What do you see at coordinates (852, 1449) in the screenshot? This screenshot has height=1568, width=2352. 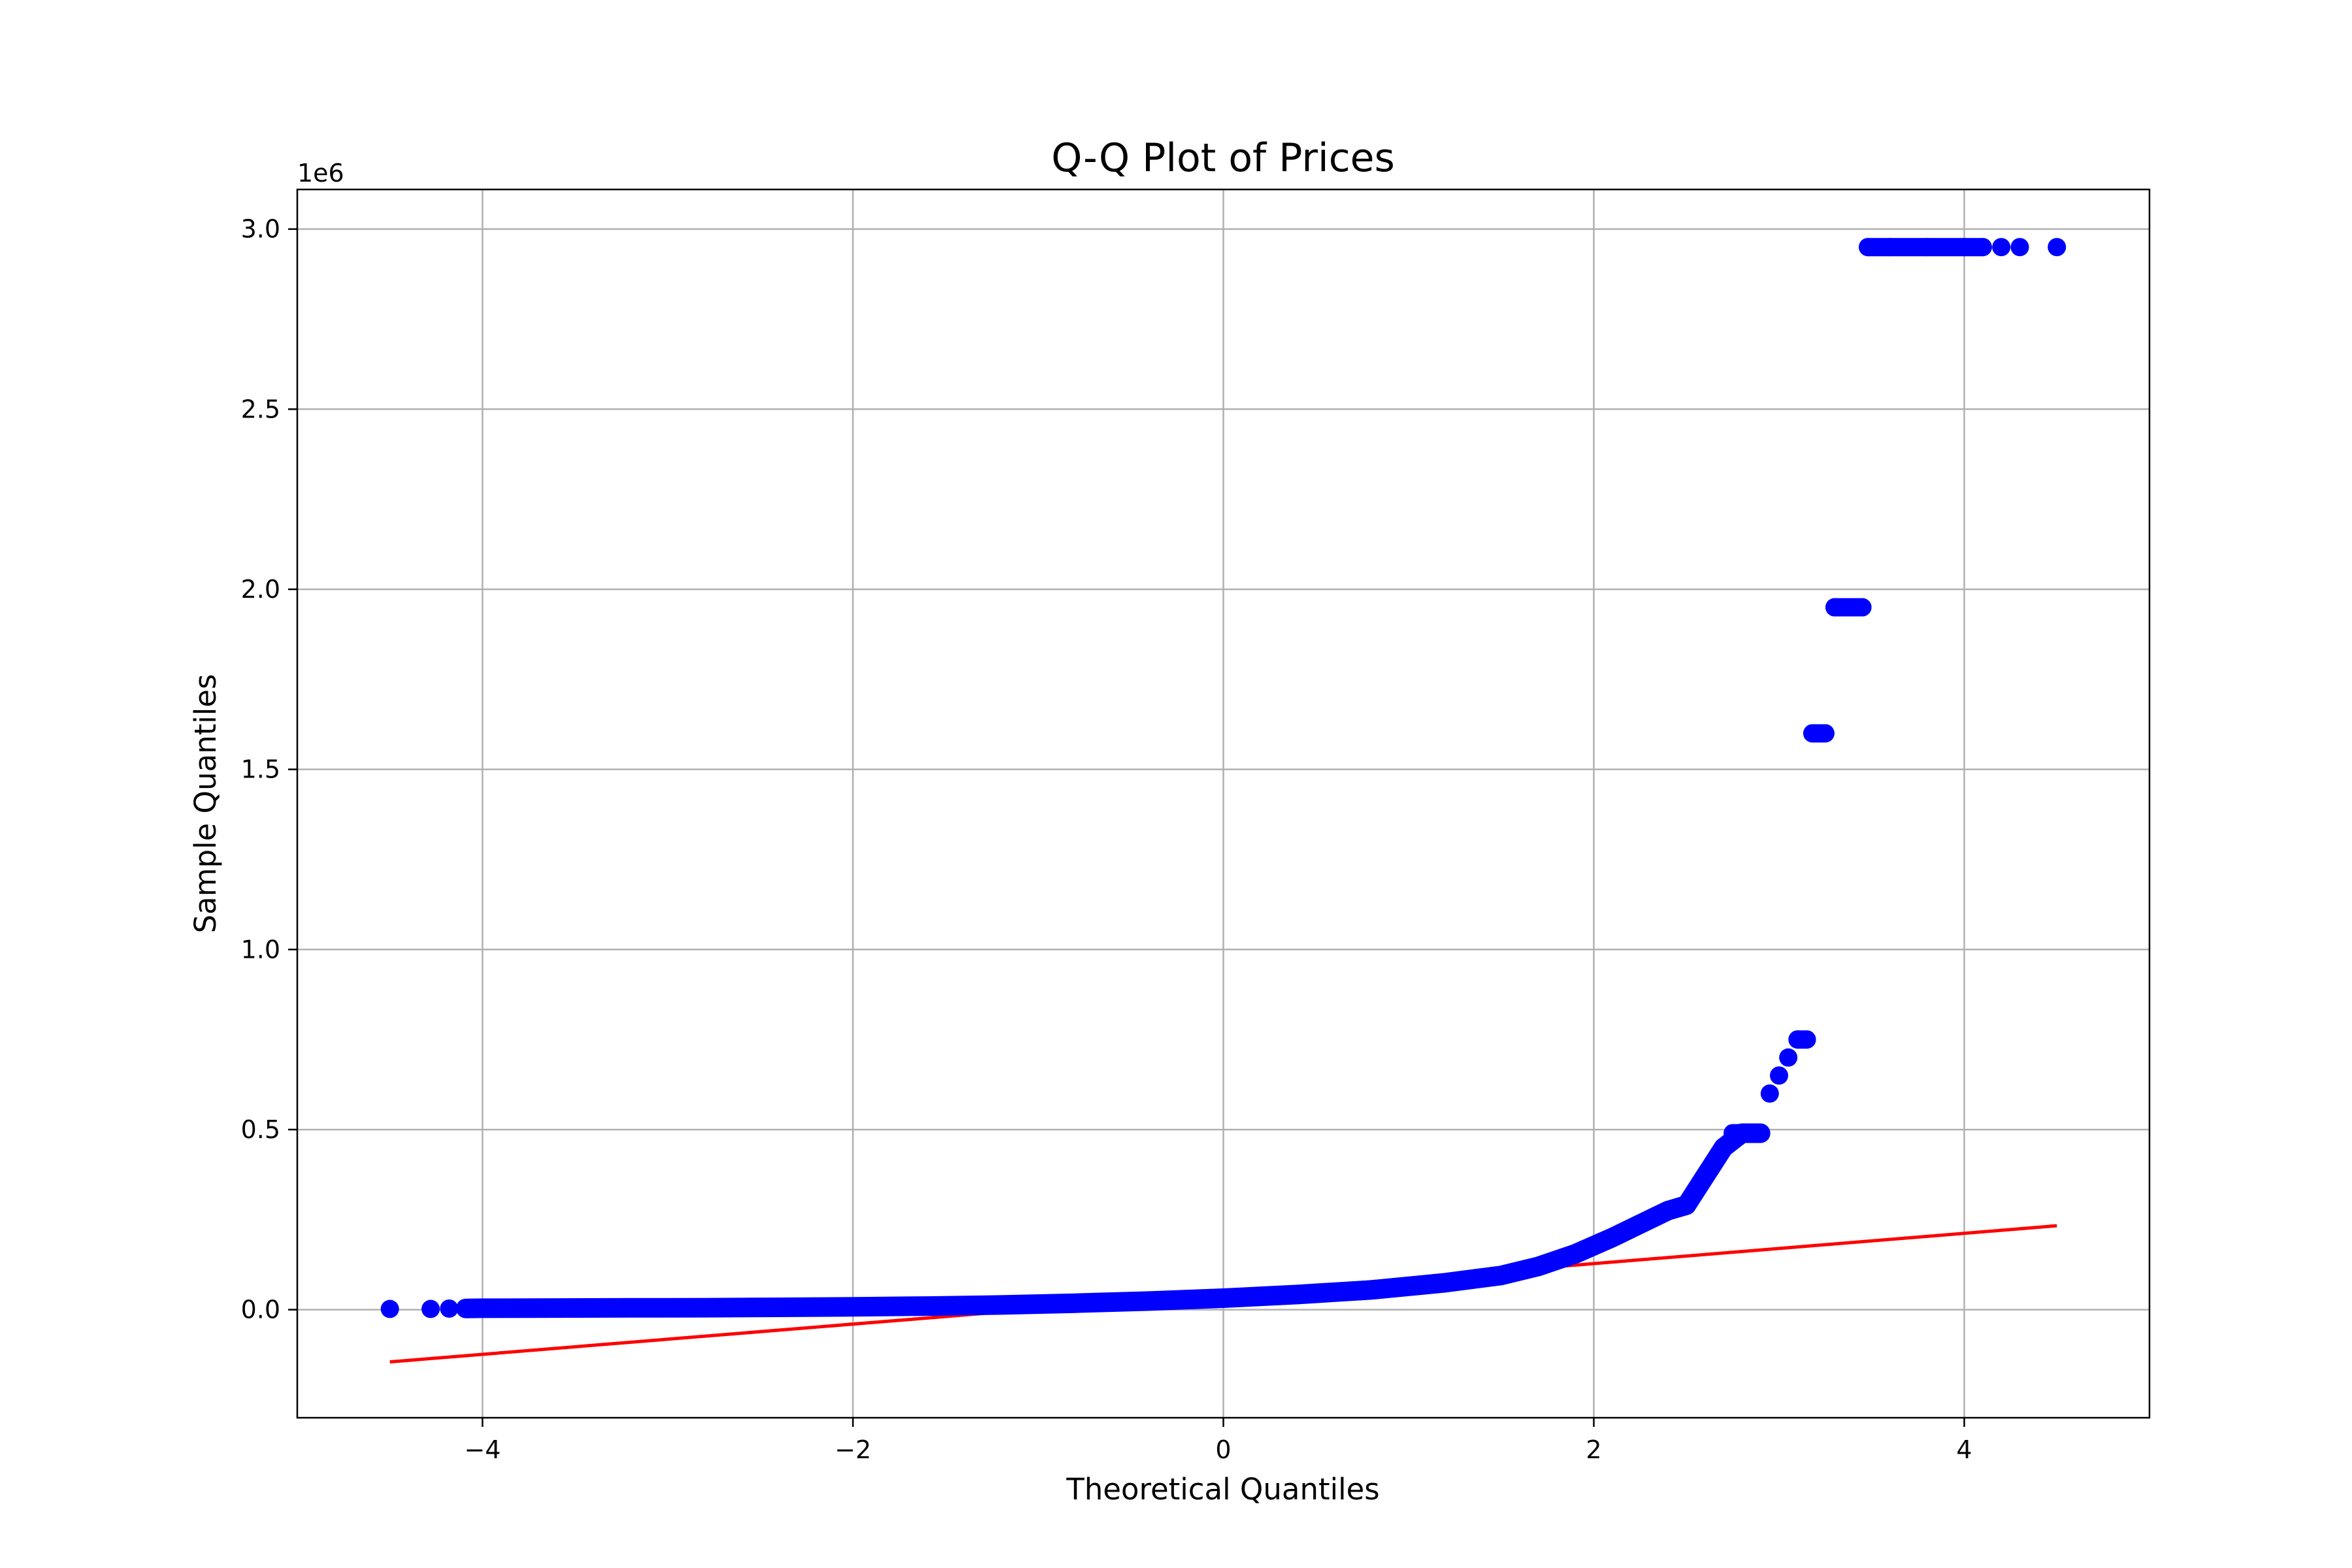 I see `x-tick-label: −2` at bounding box center [852, 1449].